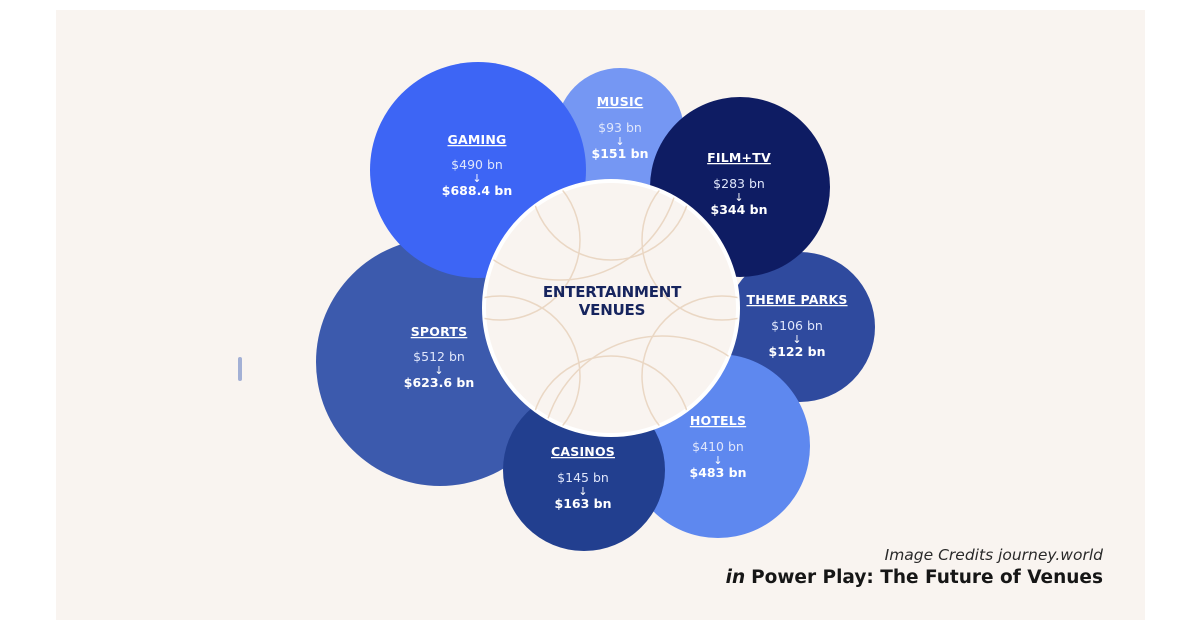 The width and height of the screenshot is (1200, 630). I want to click on segment-value-from: $145 bn, so click(583, 477).